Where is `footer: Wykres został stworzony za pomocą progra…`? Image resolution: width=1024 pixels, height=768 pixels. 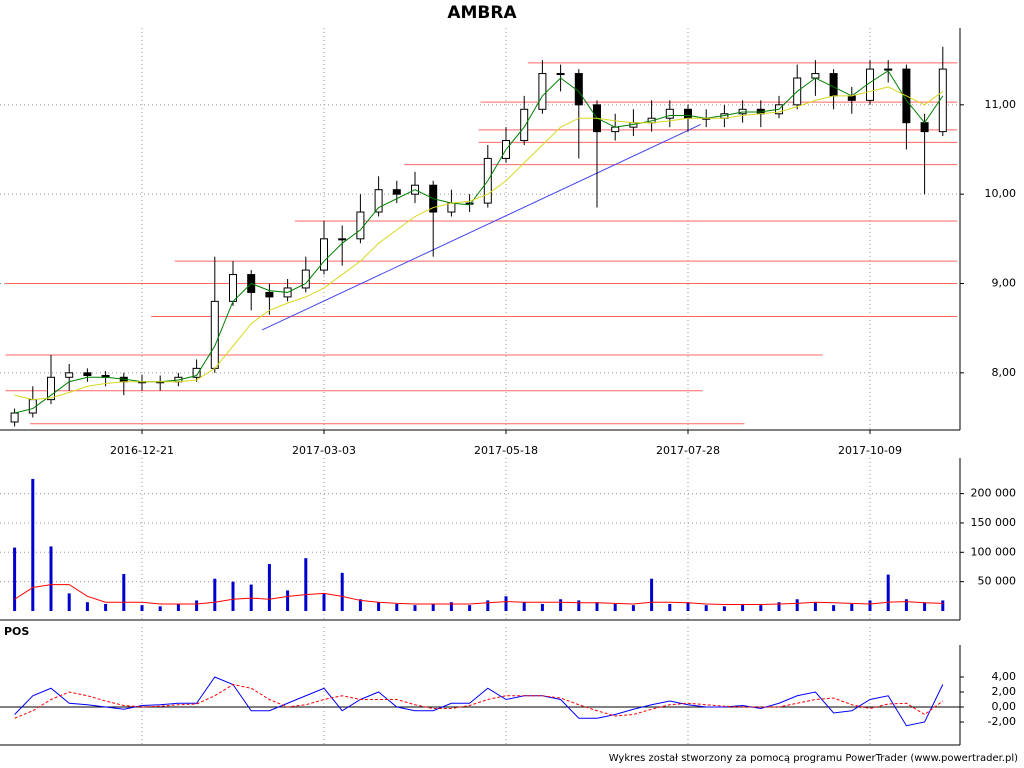 footer: Wykres został stworzony za pomocą progra… is located at coordinates (813, 758).